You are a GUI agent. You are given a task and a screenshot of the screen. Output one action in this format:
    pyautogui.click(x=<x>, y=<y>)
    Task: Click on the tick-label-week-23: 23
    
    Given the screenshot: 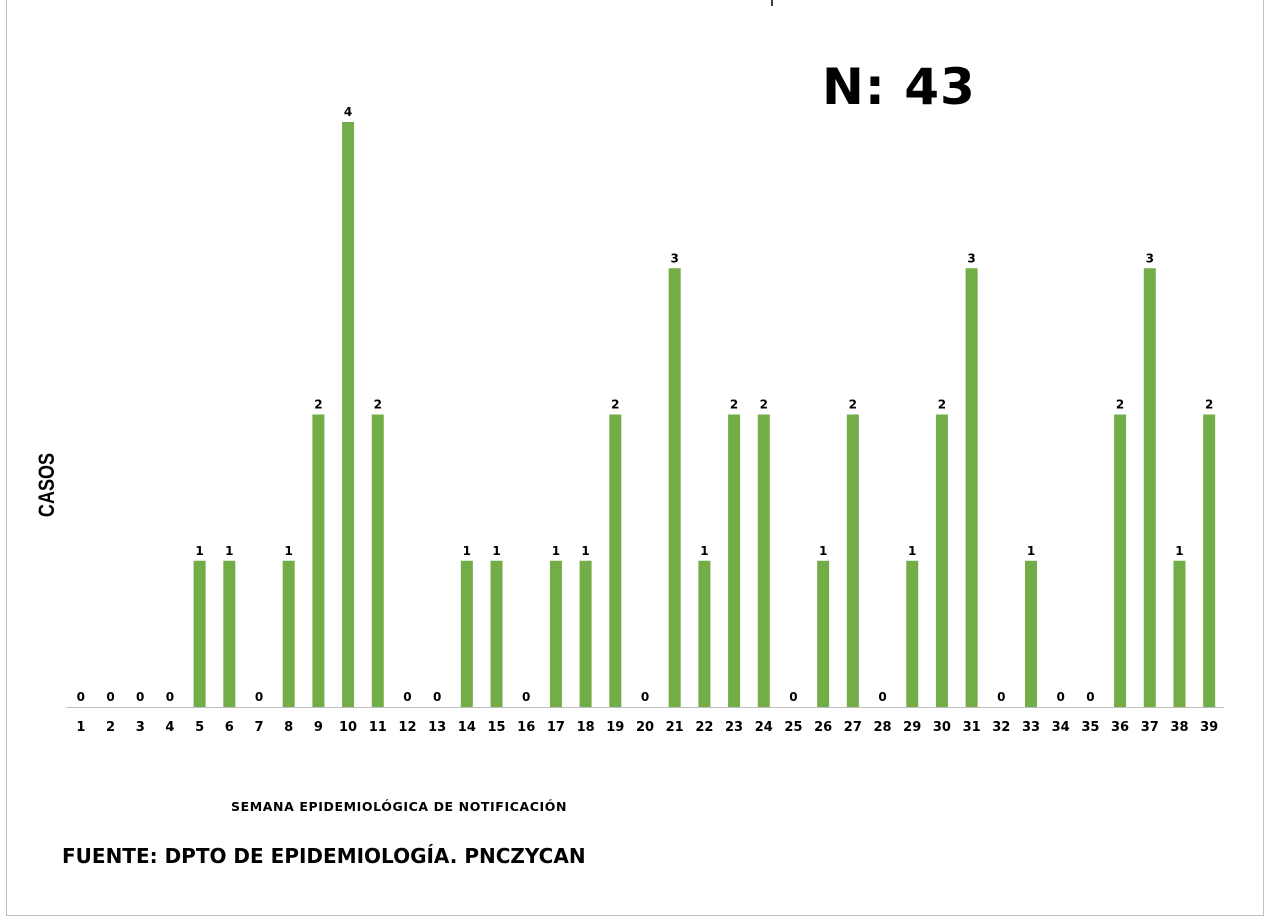 What is the action you would take?
    pyautogui.click(x=734, y=727)
    